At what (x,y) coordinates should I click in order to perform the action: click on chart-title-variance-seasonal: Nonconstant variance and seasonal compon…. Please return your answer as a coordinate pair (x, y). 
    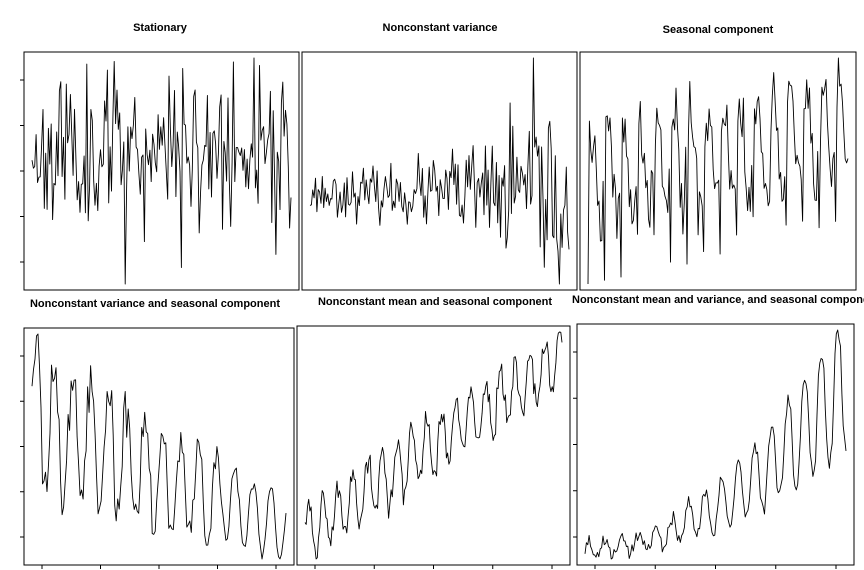
    Looking at the image, I should click on (154, 304).